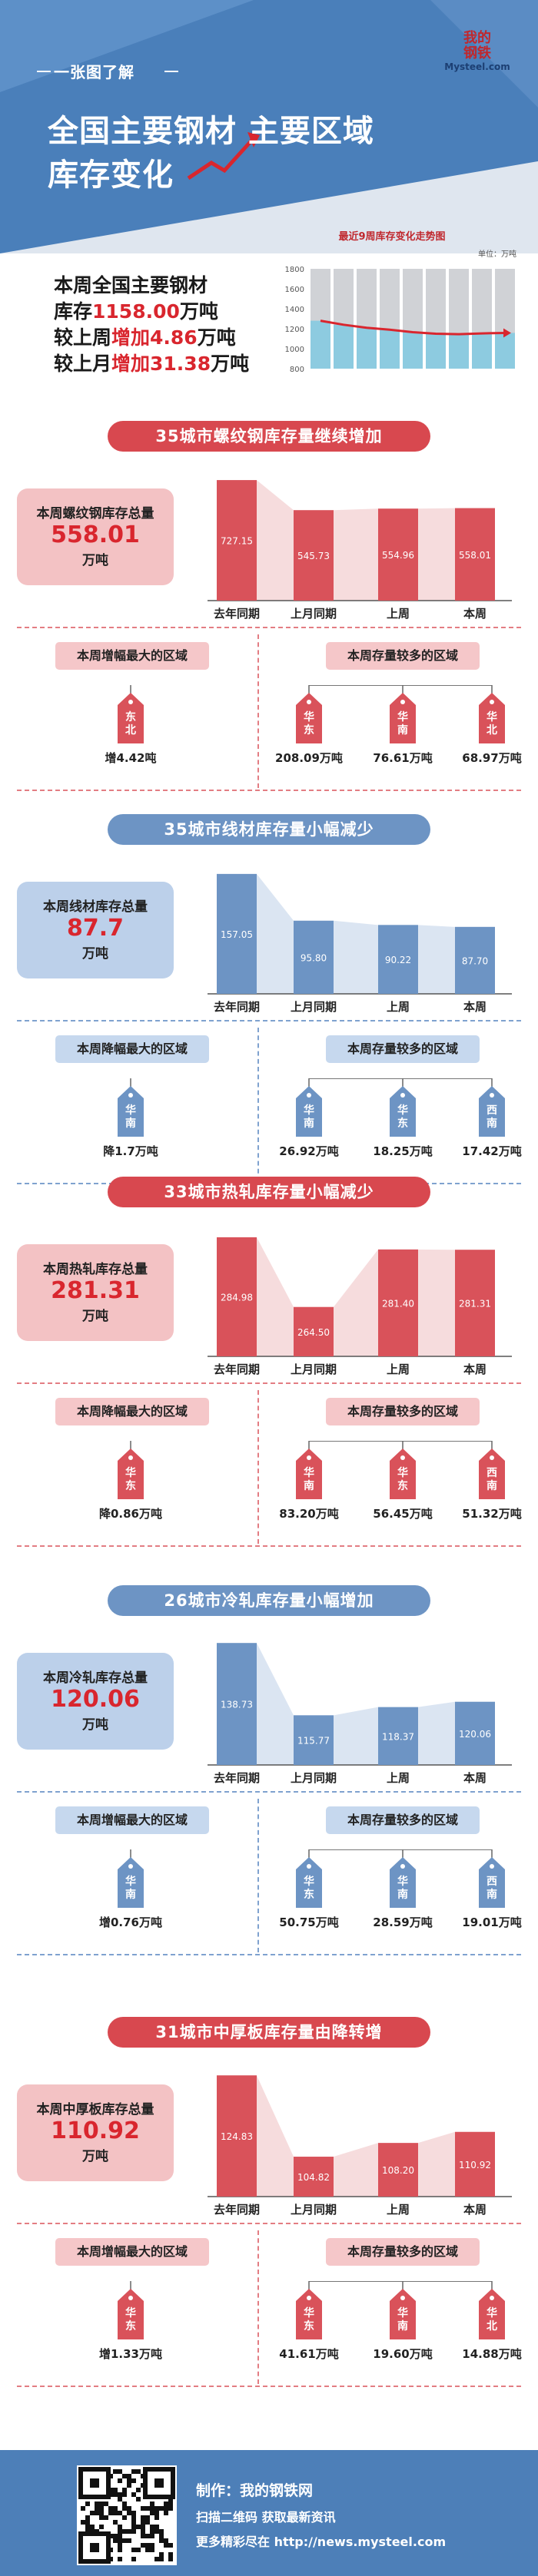  Describe the element at coordinates (127, 2515) in the screenshot. I see `qr-code` at that location.